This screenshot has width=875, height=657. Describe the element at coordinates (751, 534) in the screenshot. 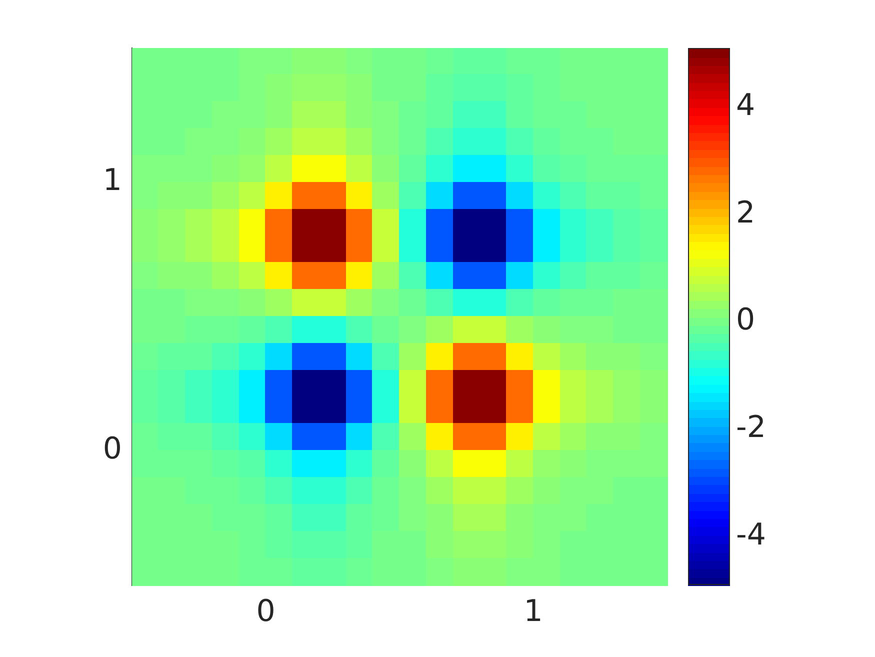

I see `color-bar-label: -4` at that location.